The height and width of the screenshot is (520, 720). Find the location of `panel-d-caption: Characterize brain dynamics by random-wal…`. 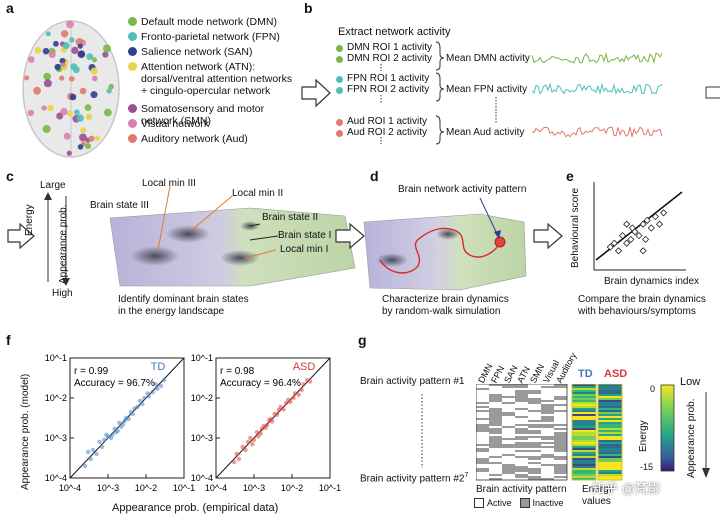

panel-d-caption: Characterize brain dynamics by random-wal… is located at coordinates (445, 305).